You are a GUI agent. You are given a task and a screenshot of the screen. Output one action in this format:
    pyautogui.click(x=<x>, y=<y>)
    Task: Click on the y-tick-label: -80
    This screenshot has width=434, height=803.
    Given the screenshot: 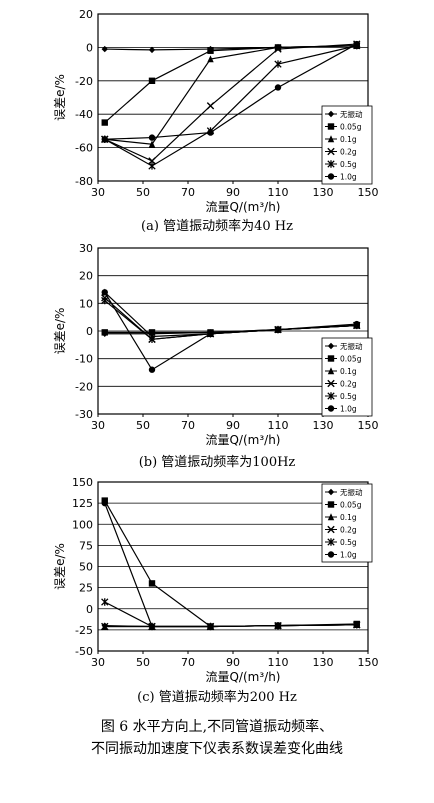 What is the action you would take?
    pyautogui.click(x=84, y=181)
    